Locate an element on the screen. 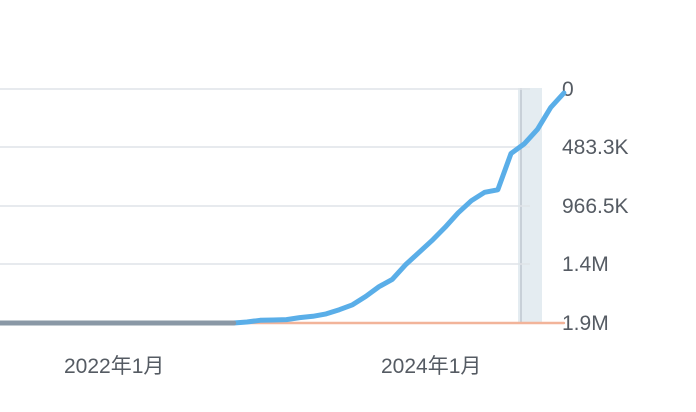 Image resolution: width=696 pixels, height=412 pixels. x-tick-label: 2024年1月 is located at coordinates (431, 366).